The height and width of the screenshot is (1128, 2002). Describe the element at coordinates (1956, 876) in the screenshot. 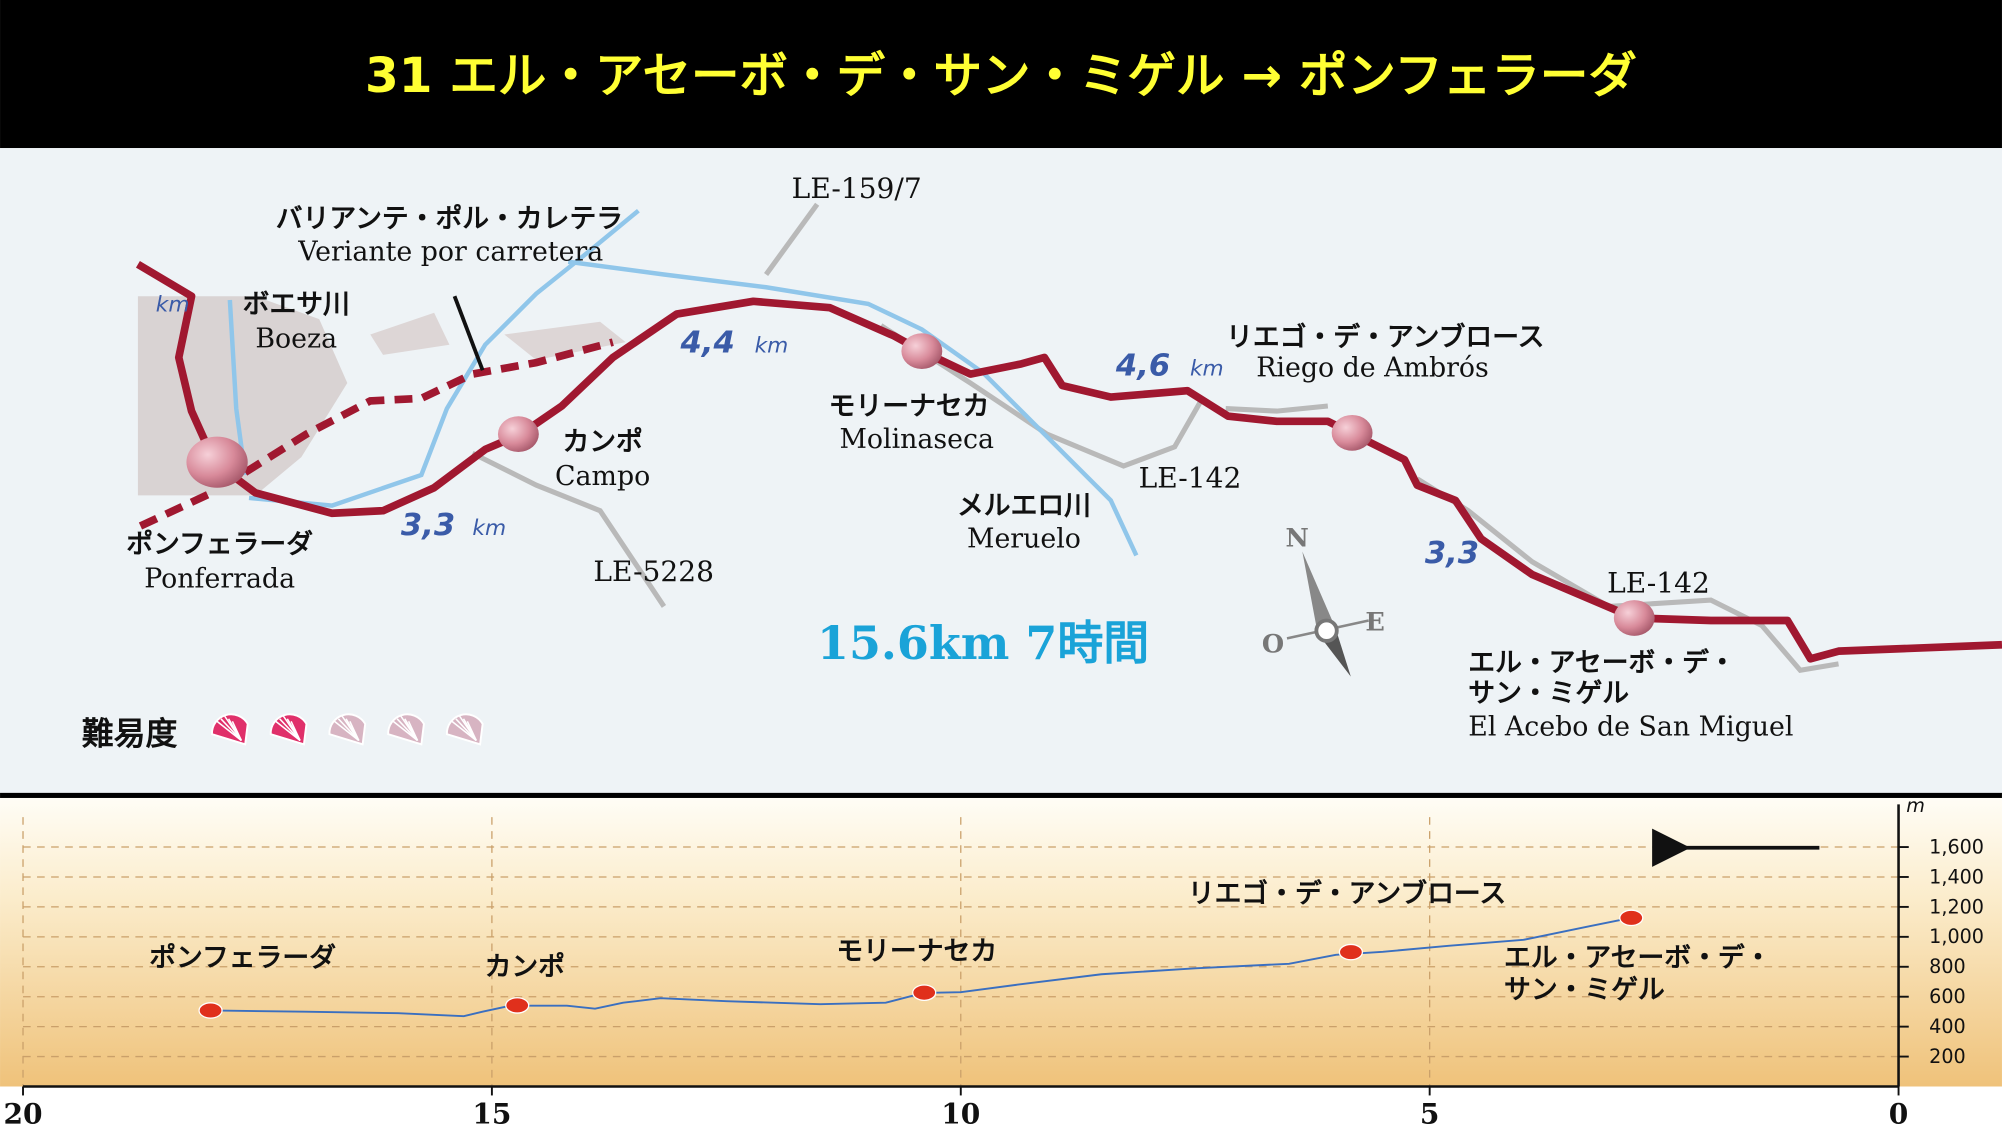

I see `y-tick-label: 1,400` at that location.